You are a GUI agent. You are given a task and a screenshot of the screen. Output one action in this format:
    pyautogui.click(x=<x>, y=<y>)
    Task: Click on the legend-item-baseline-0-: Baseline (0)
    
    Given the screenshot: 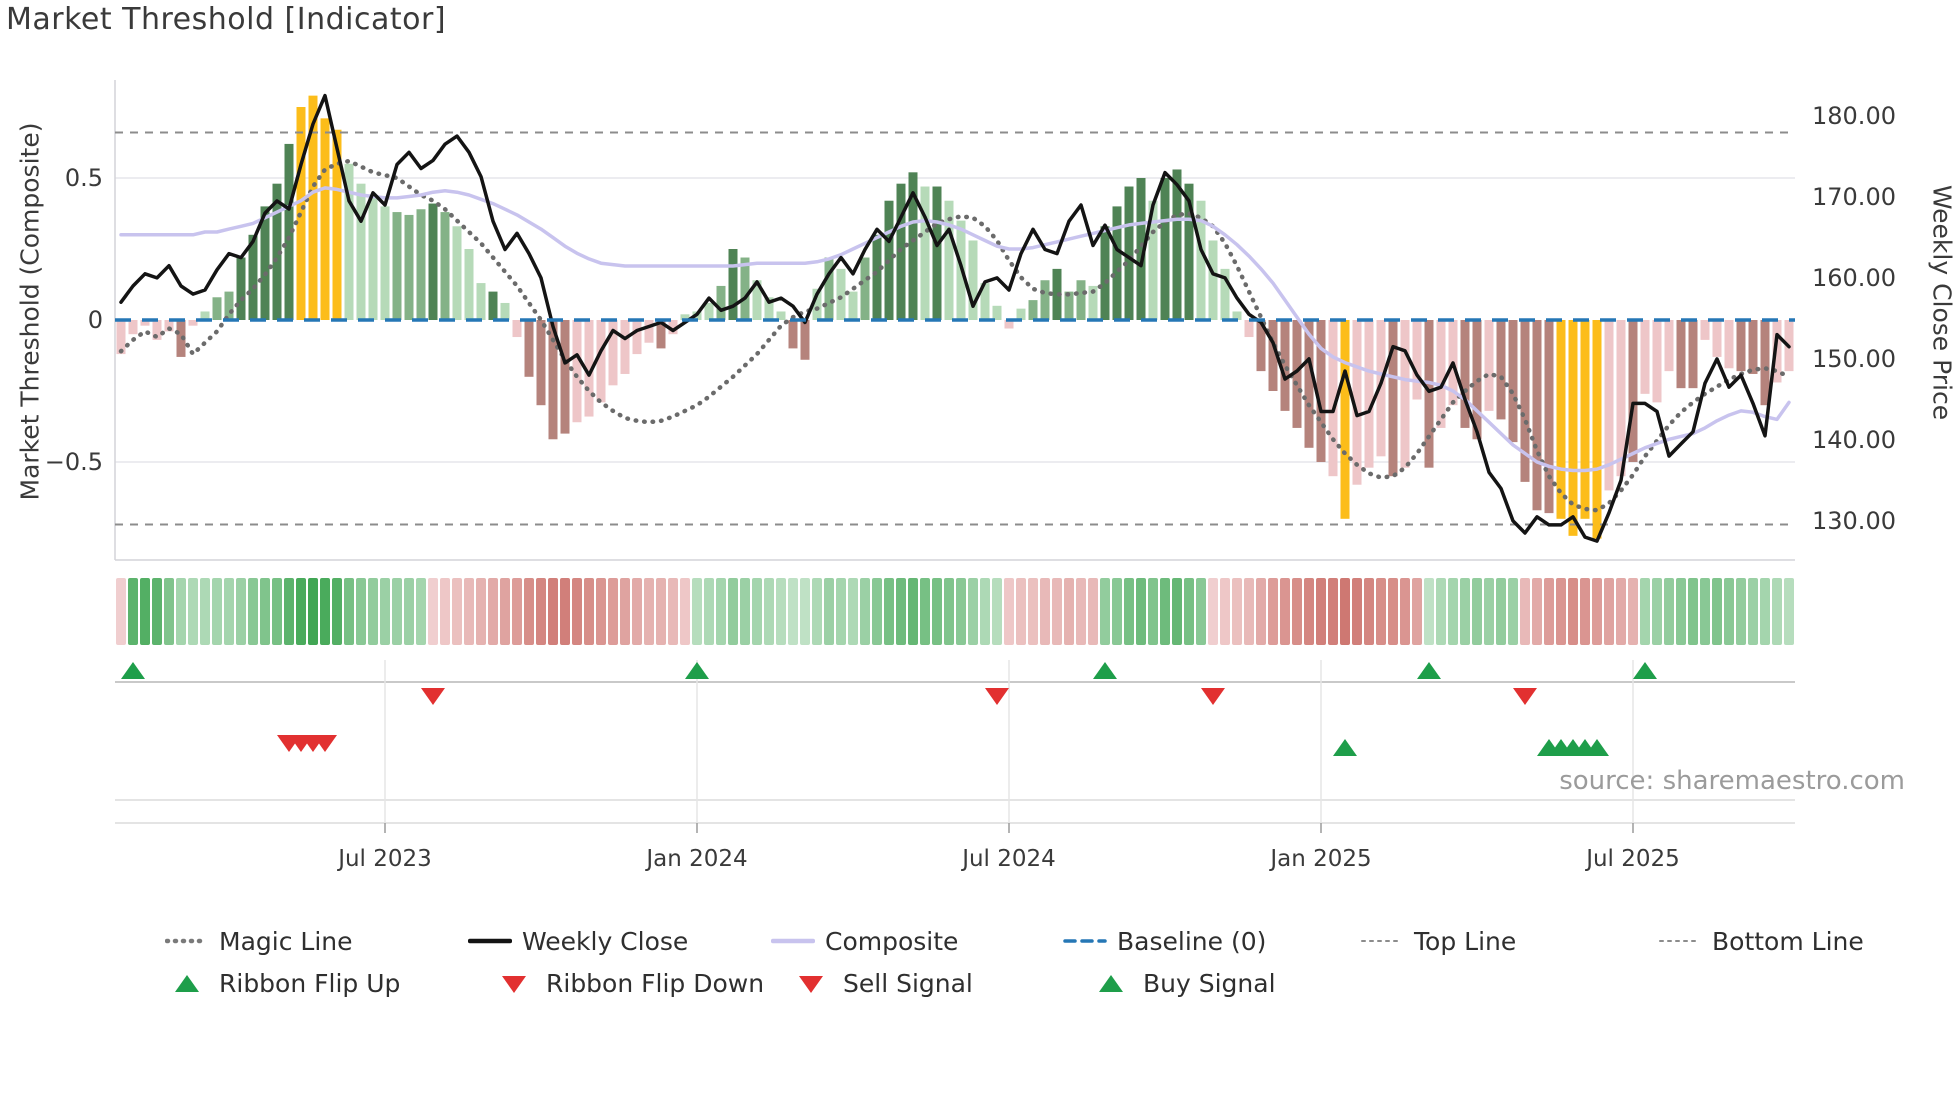 What is the action you would take?
    pyautogui.click(x=1164, y=941)
    